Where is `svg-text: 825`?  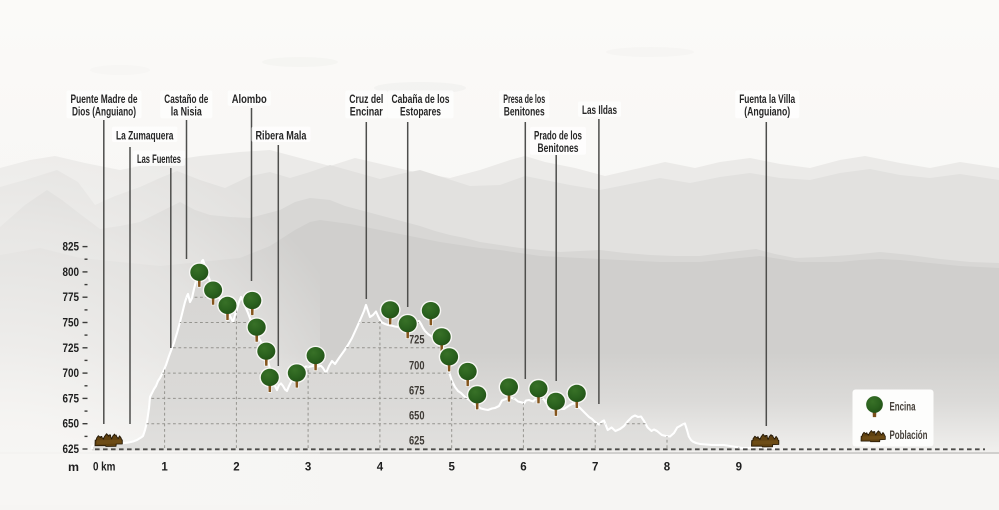 svg-text: 825 is located at coordinates (71, 248).